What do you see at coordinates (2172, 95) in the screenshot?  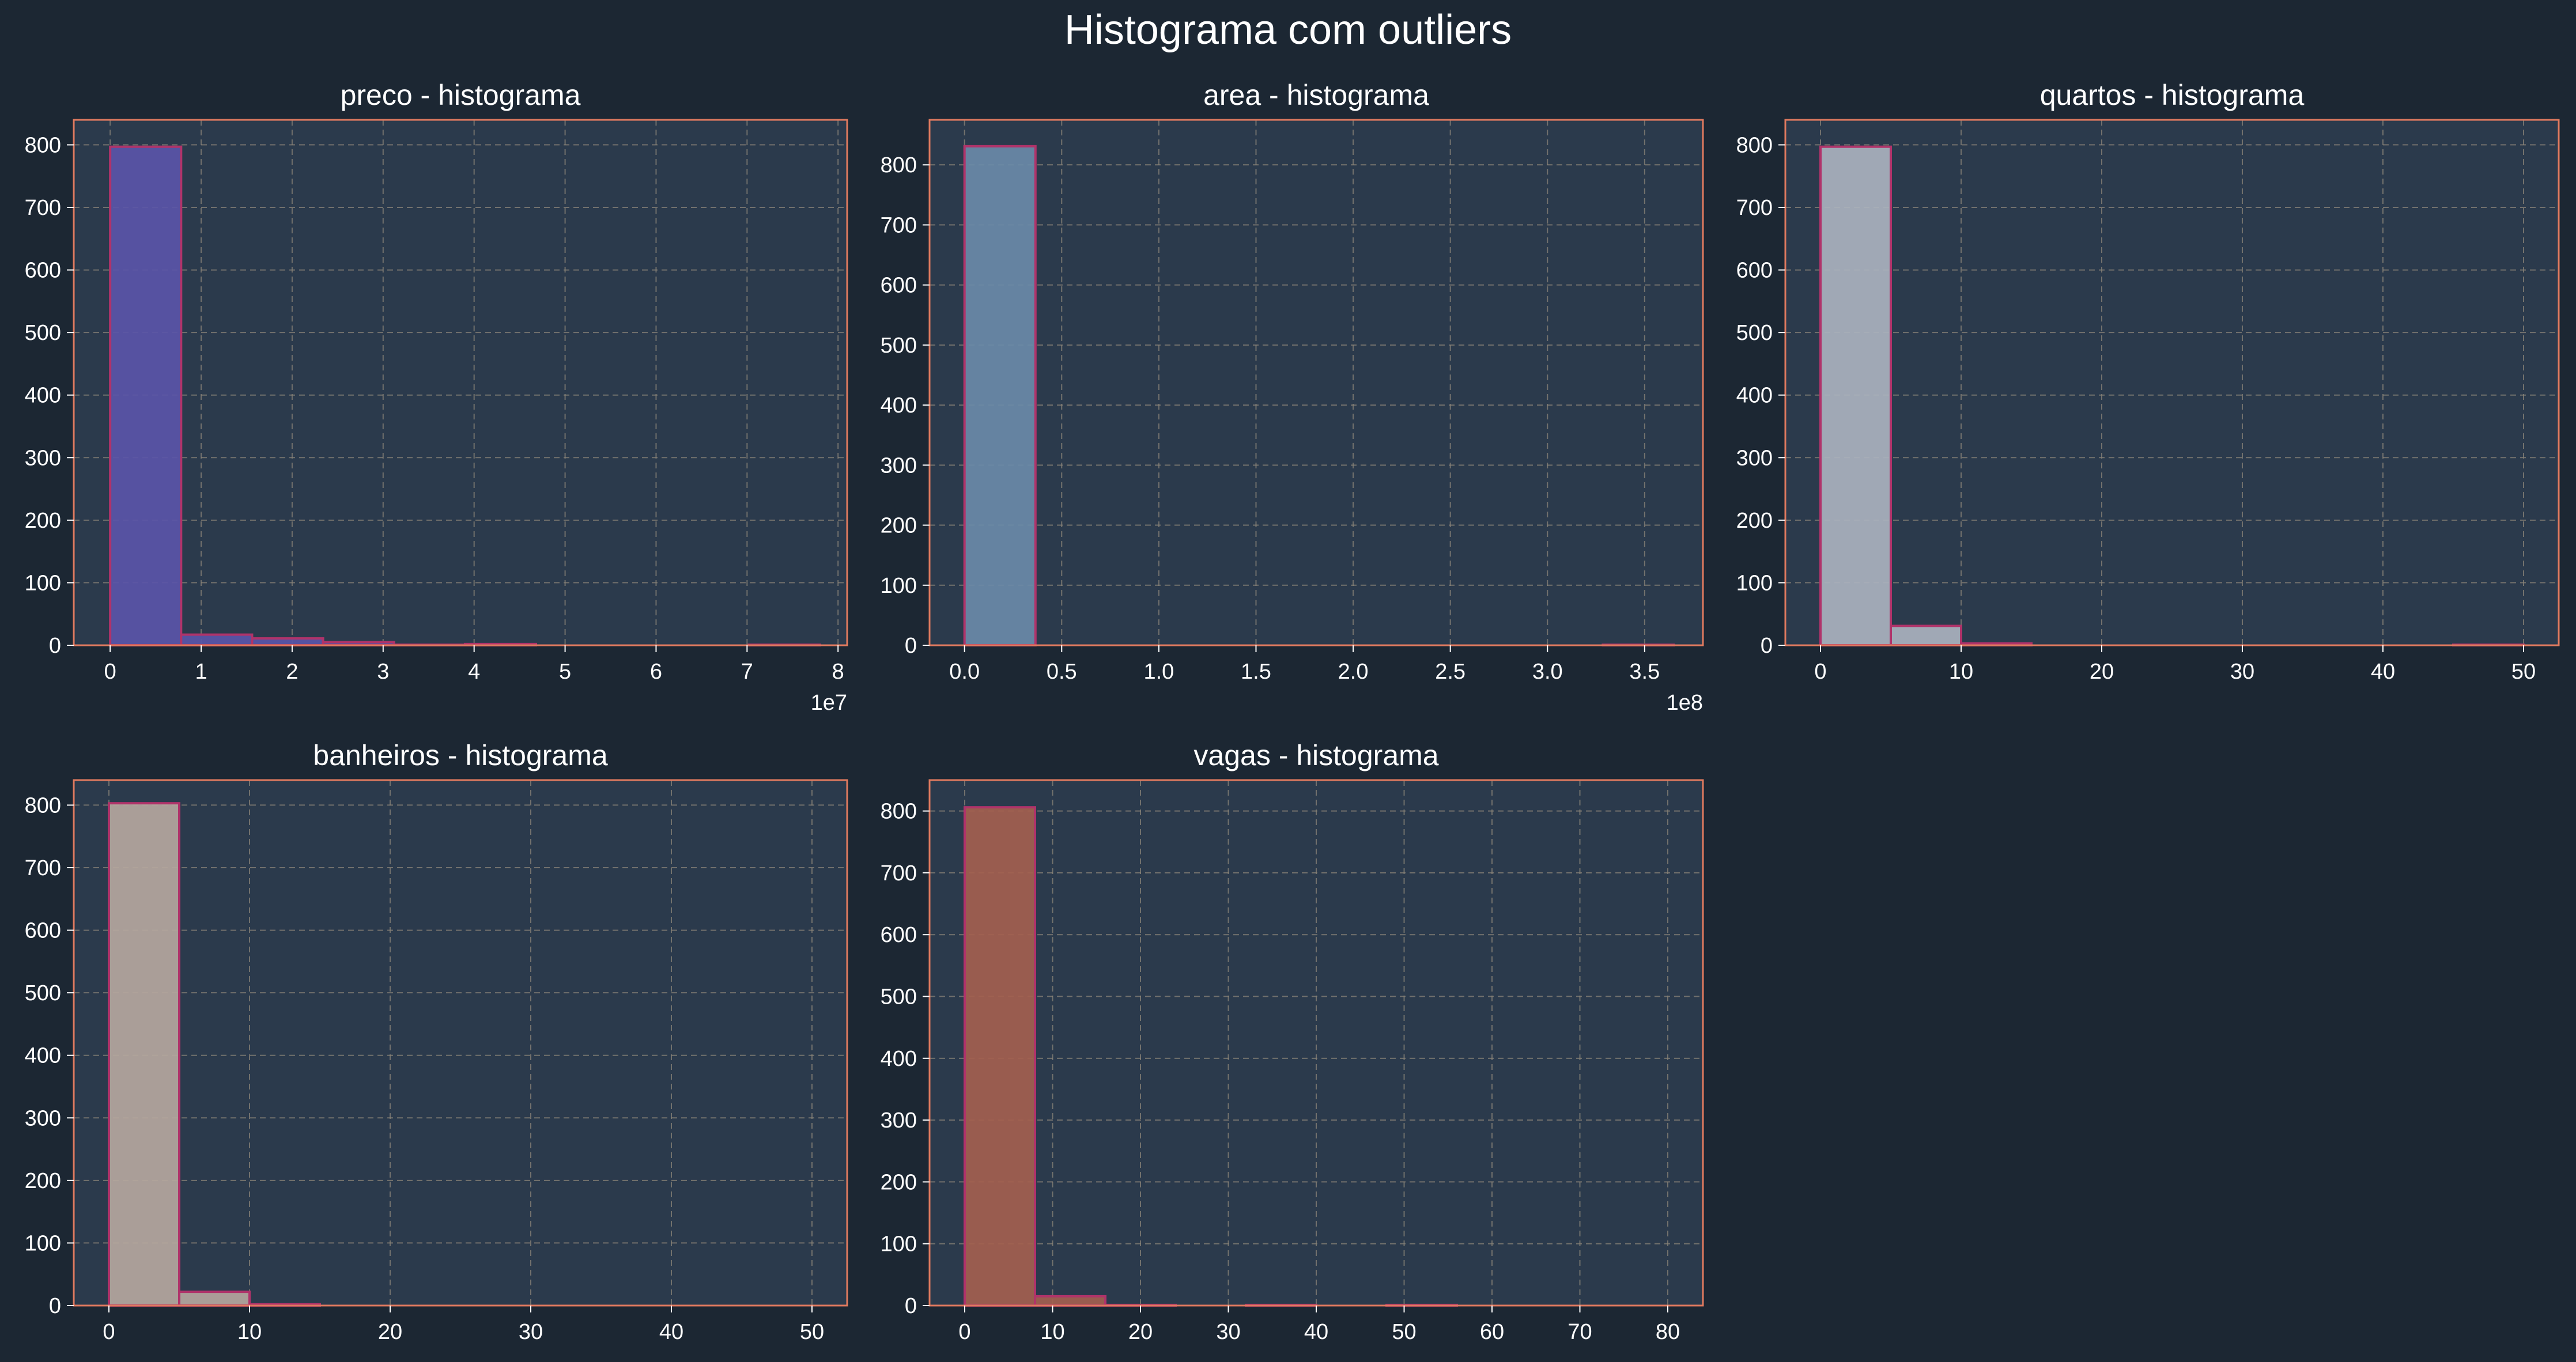 I see `subplot-title: quartos - histograma` at bounding box center [2172, 95].